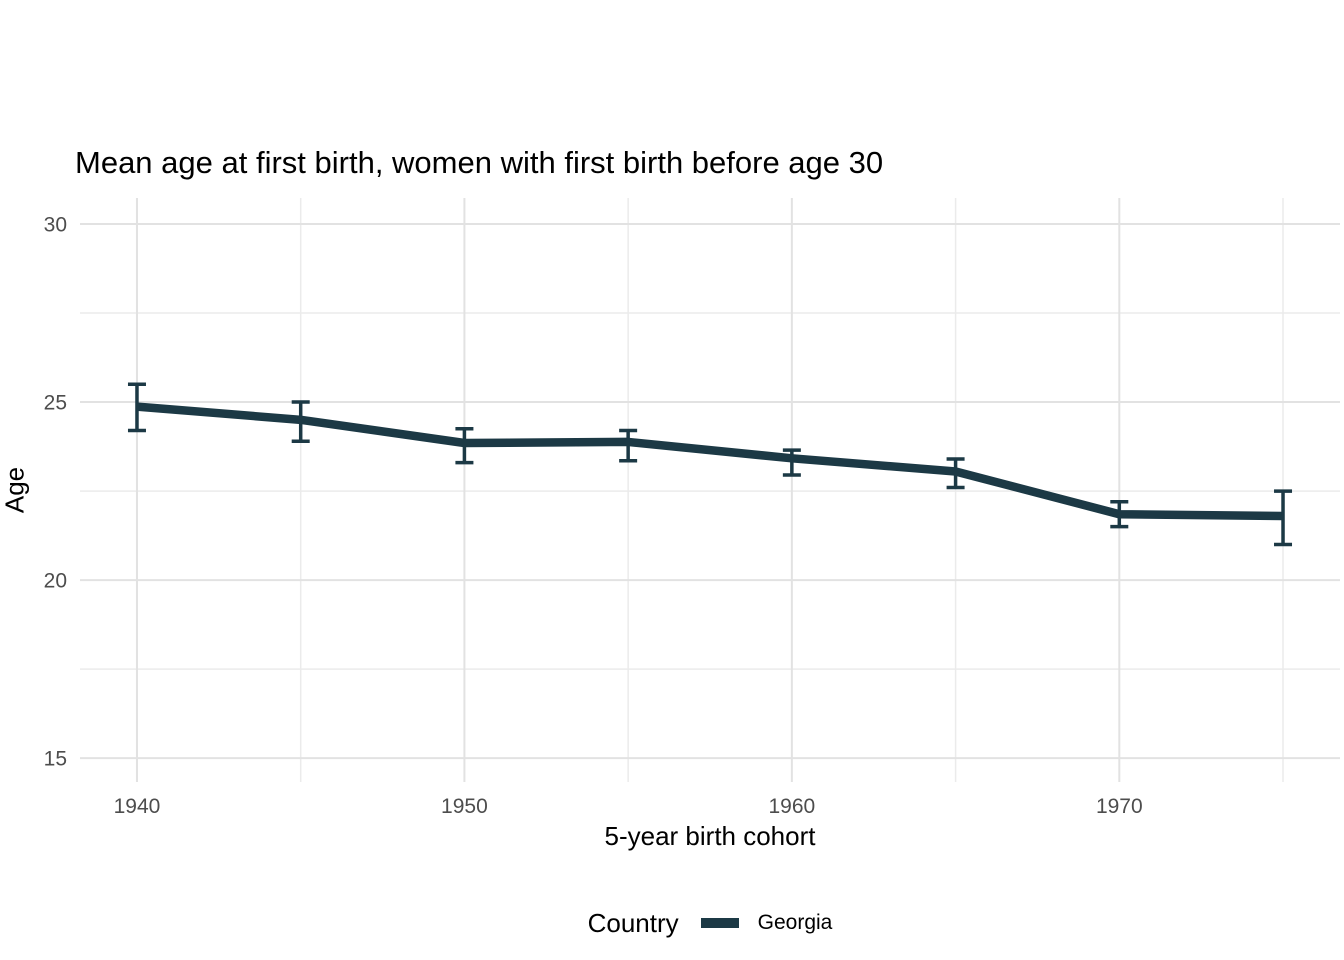 The image size is (1344, 960). I want to click on y-tick-label: 25, so click(55, 403).